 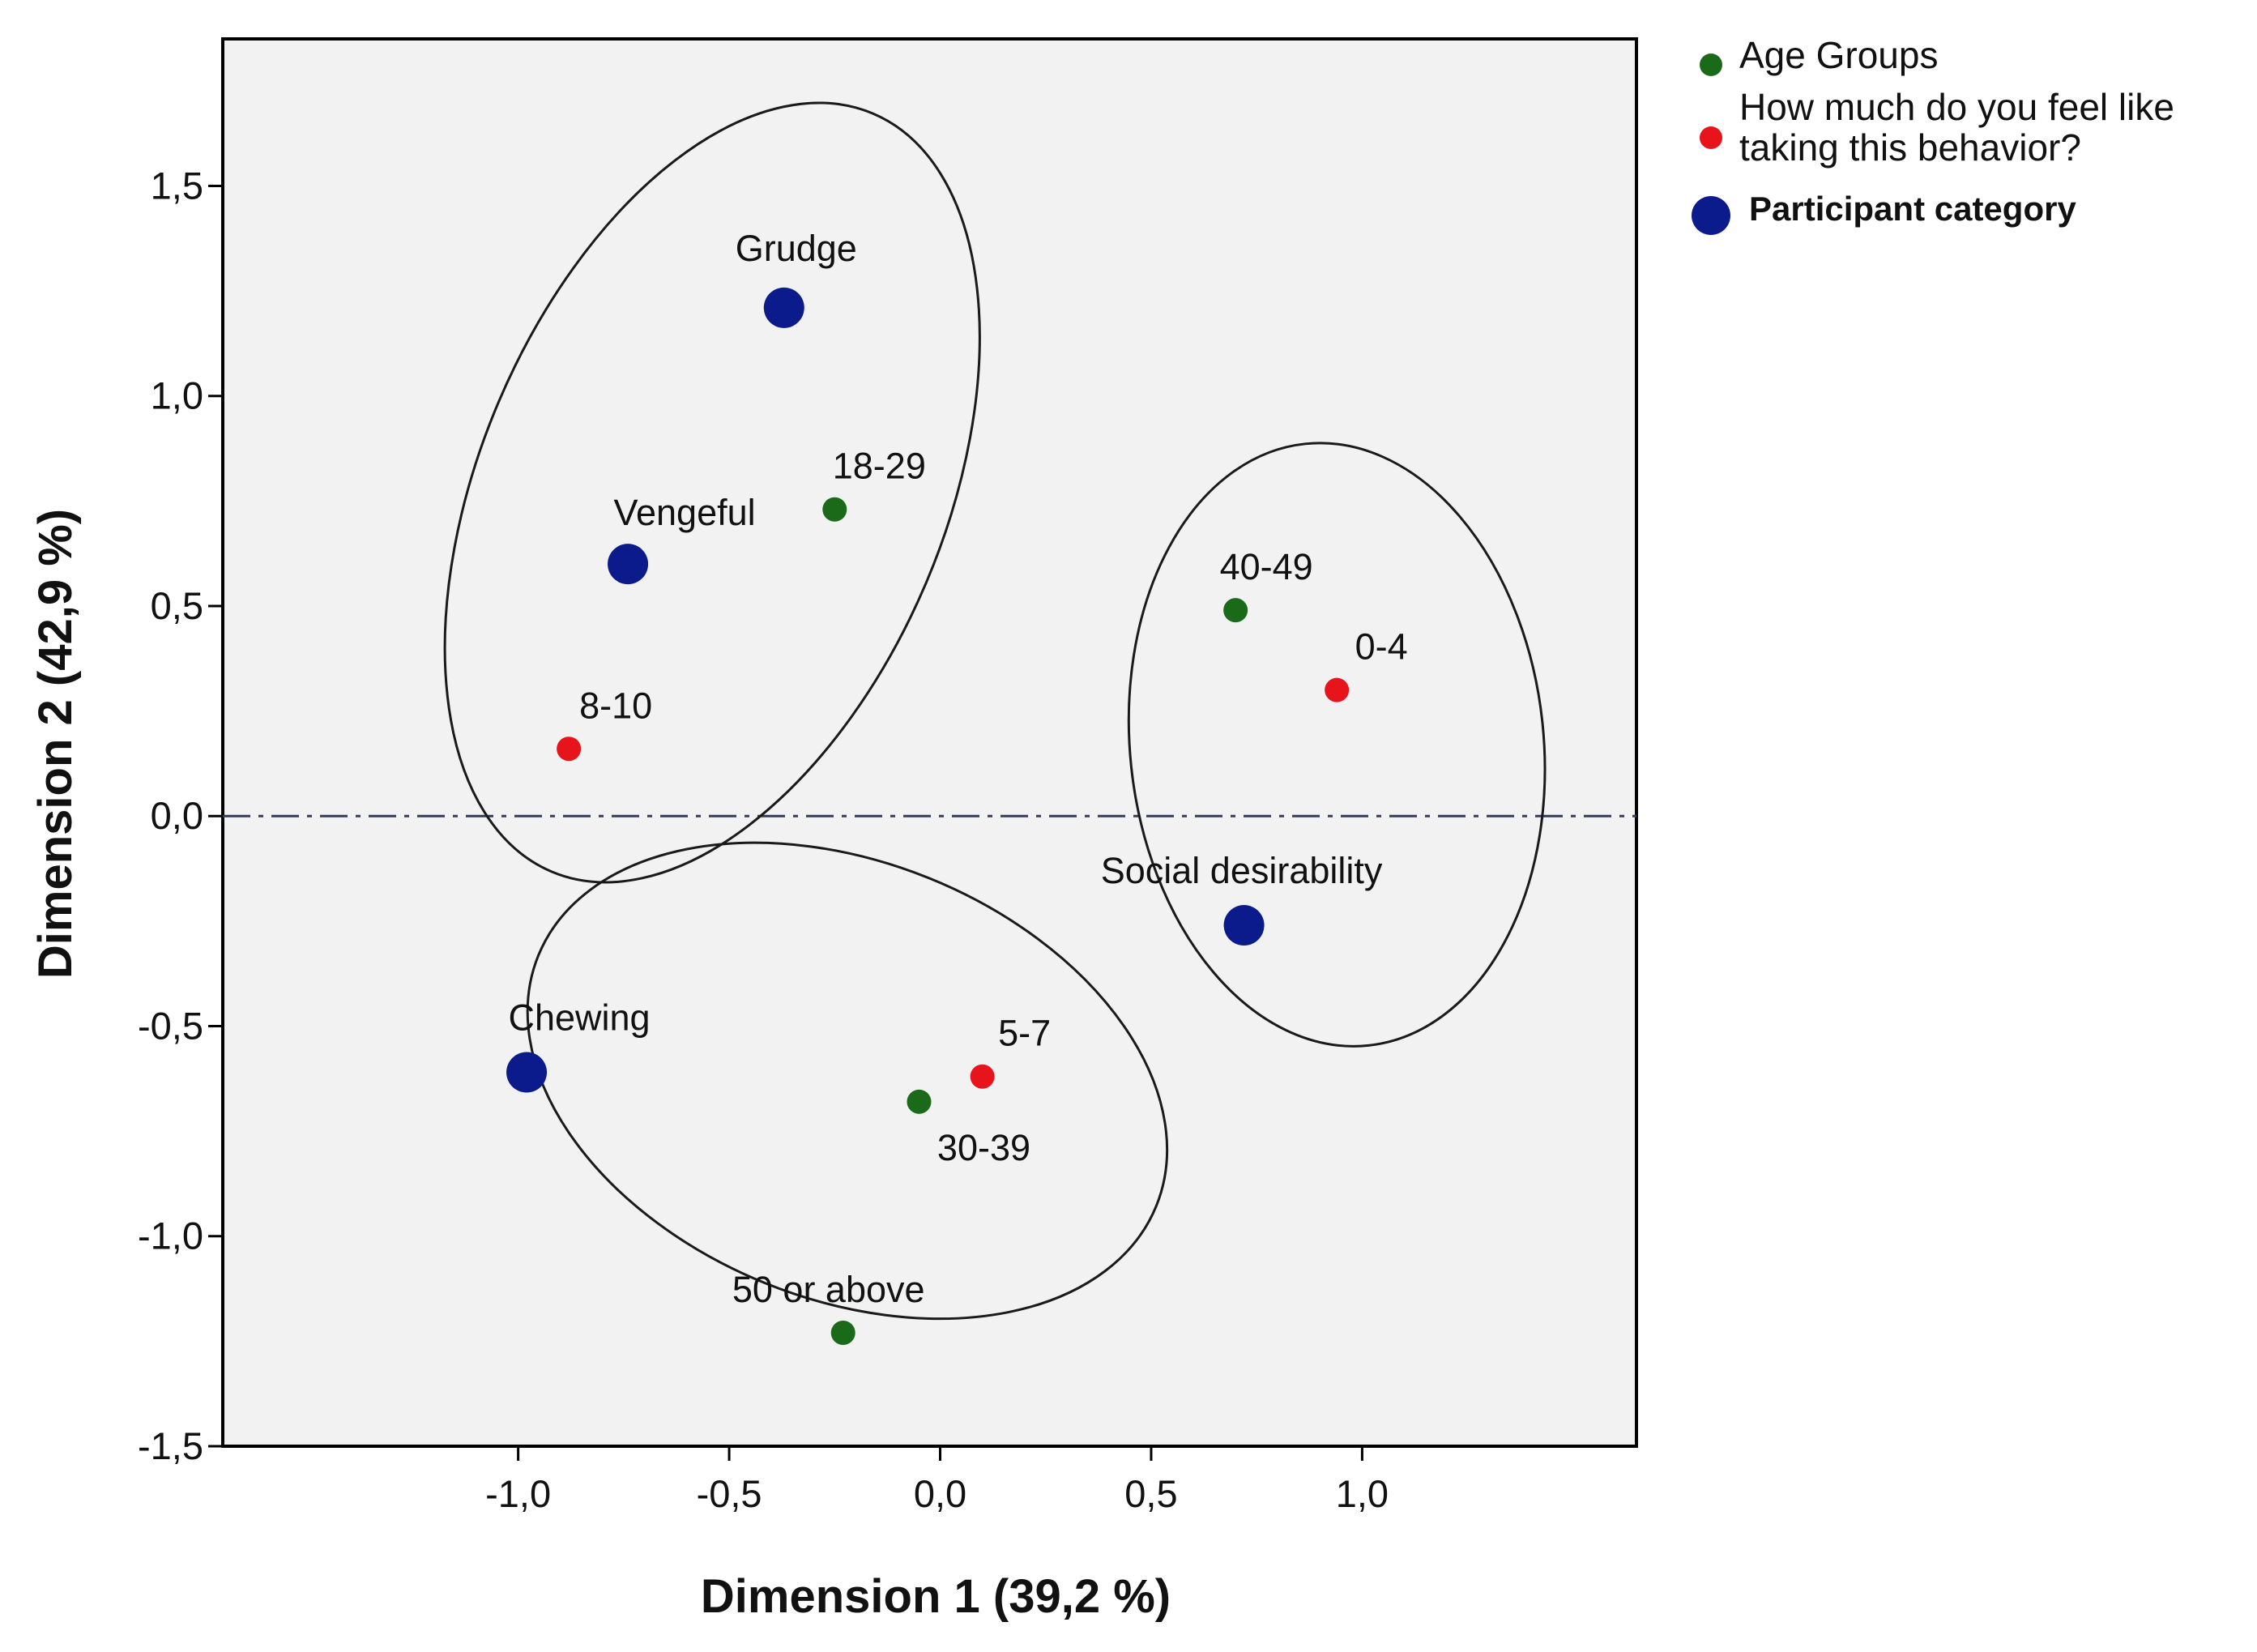 I want to click on point-label-0-4: 0-4, so click(x=1381, y=647).